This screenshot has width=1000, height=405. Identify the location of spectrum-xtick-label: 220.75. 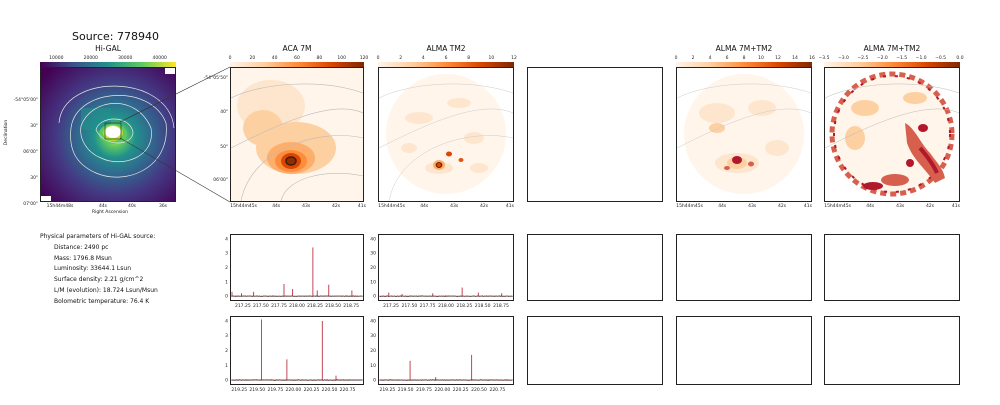
(348, 390).